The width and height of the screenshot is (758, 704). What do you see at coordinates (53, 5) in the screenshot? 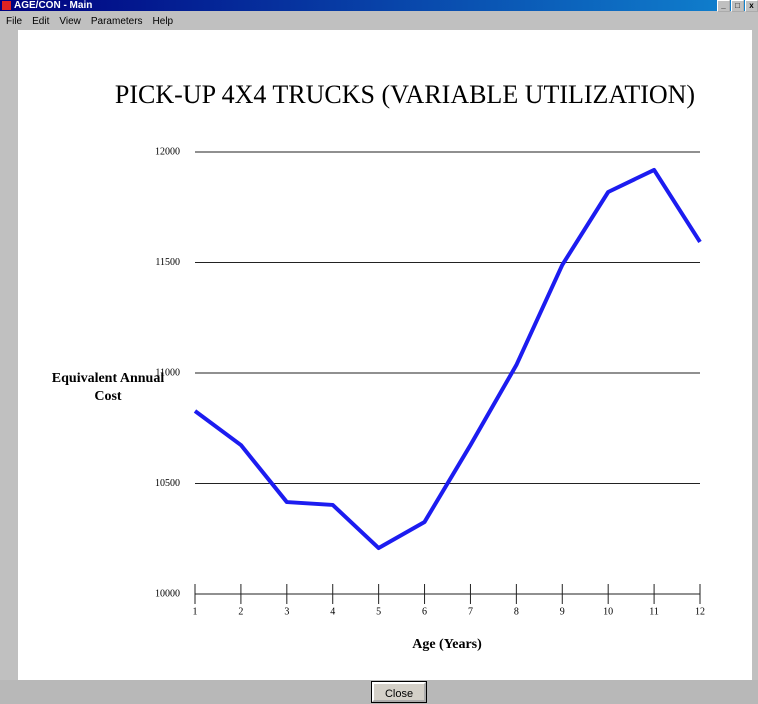
I see `window-title: AGE/CON - Main` at bounding box center [53, 5].